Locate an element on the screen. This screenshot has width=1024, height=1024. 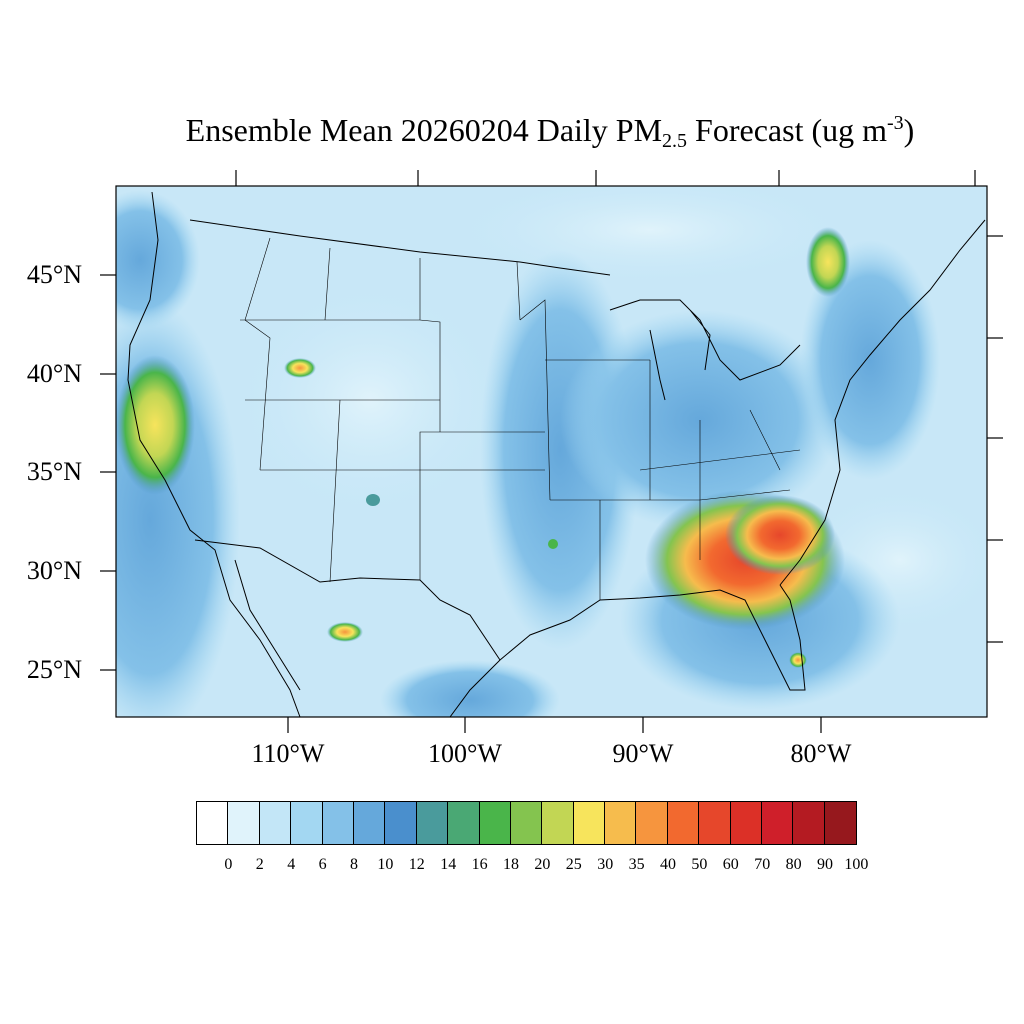
colorbar-tick-label: 0 is located at coordinates (228, 864).